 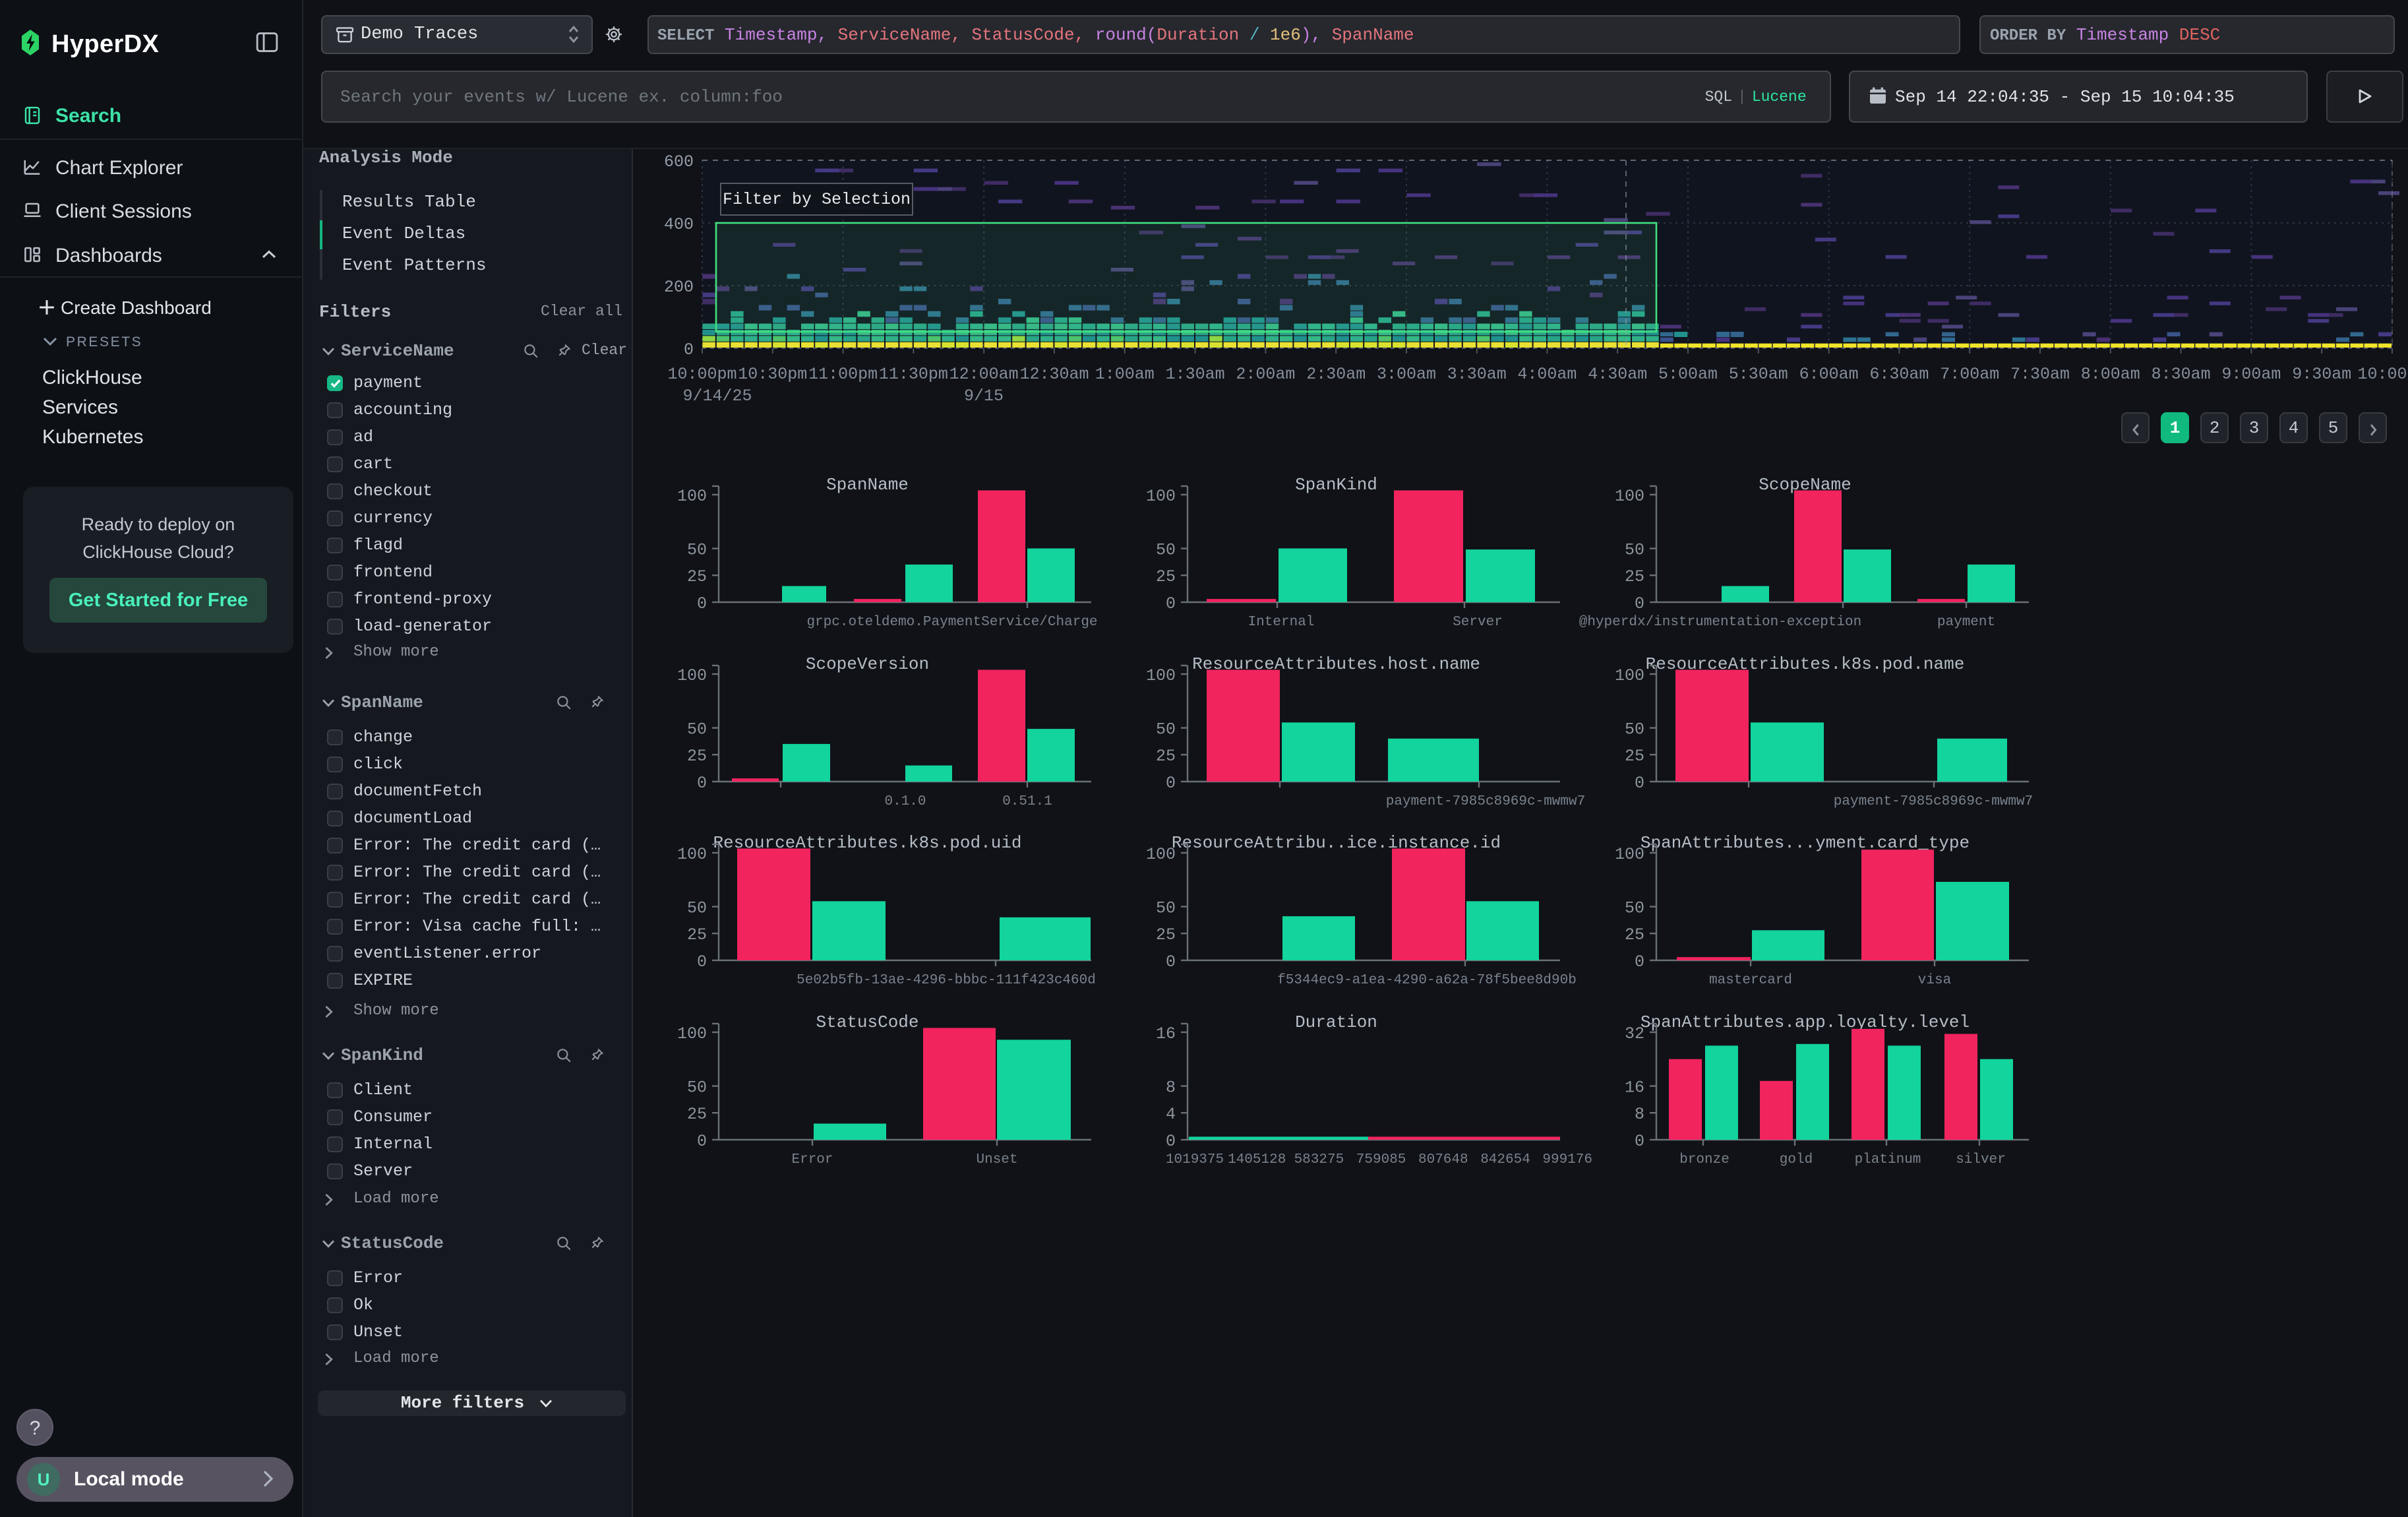 What do you see at coordinates (1720, 622) in the screenshot?
I see `svg-text:@hyperdx/instrumentation-excep: @hyperdx/instrumentation-exception` at bounding box center [1720, 622].